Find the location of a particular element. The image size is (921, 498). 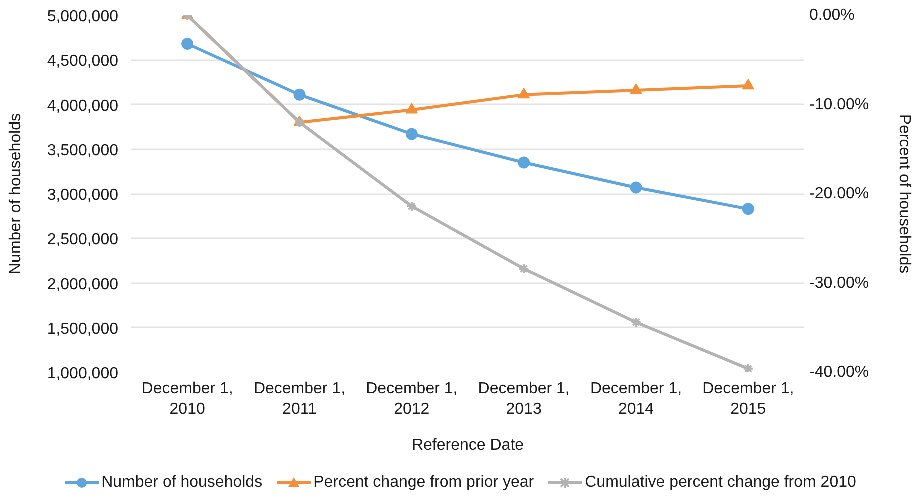

y-axis-title: Number of households is located at coordinates (15, 194).